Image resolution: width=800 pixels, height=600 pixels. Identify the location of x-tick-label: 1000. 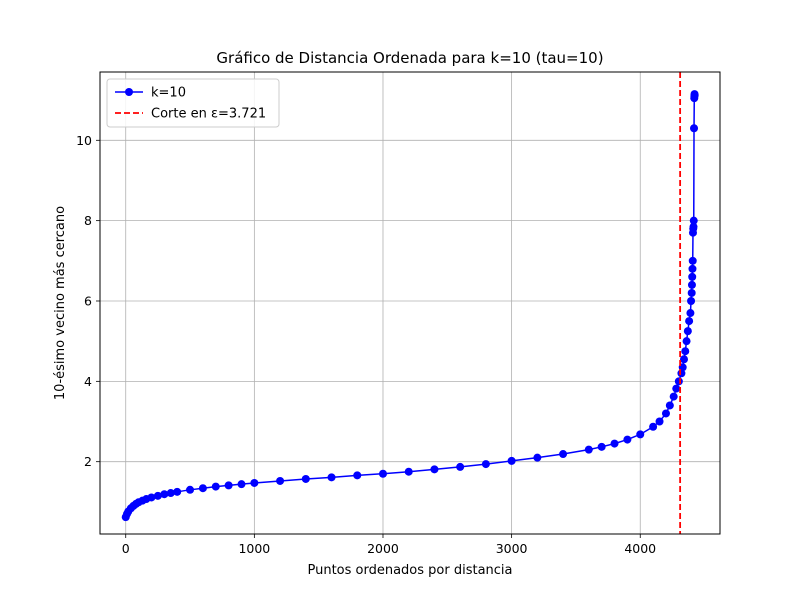
(254, 548).